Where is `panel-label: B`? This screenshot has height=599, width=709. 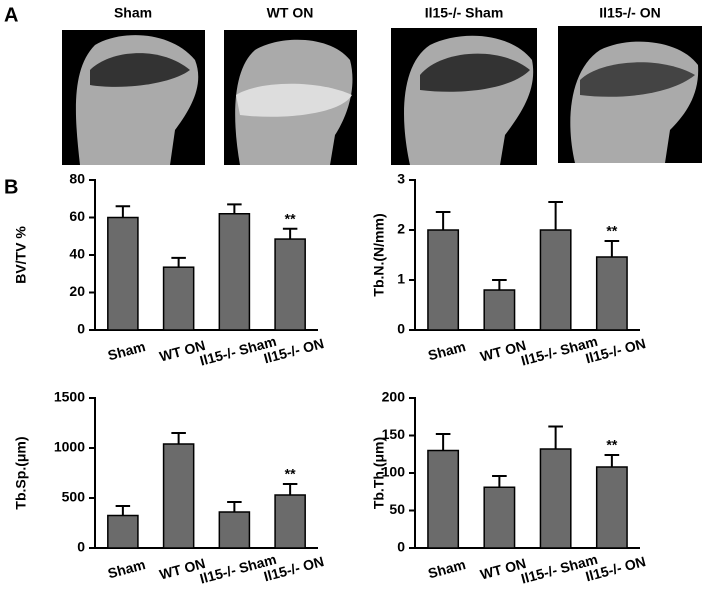 panel-label: B is located at coordinates (11, 187).